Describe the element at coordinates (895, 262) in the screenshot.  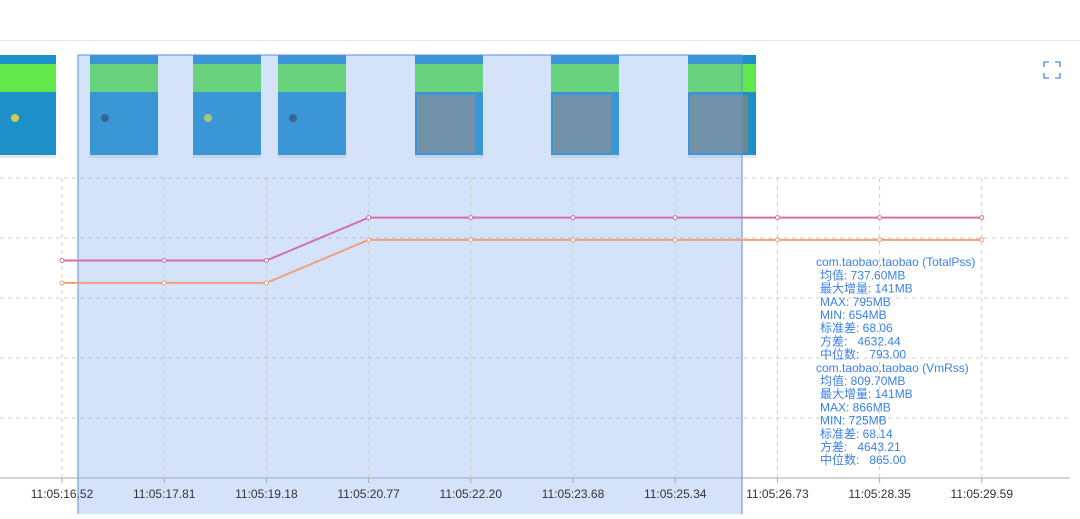
I see `stats-title: com.taobao.taobao (TotalPss)` at that location.